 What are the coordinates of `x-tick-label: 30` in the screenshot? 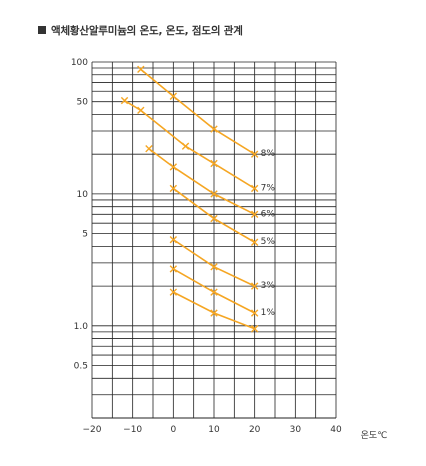 It's located at (296, 430).